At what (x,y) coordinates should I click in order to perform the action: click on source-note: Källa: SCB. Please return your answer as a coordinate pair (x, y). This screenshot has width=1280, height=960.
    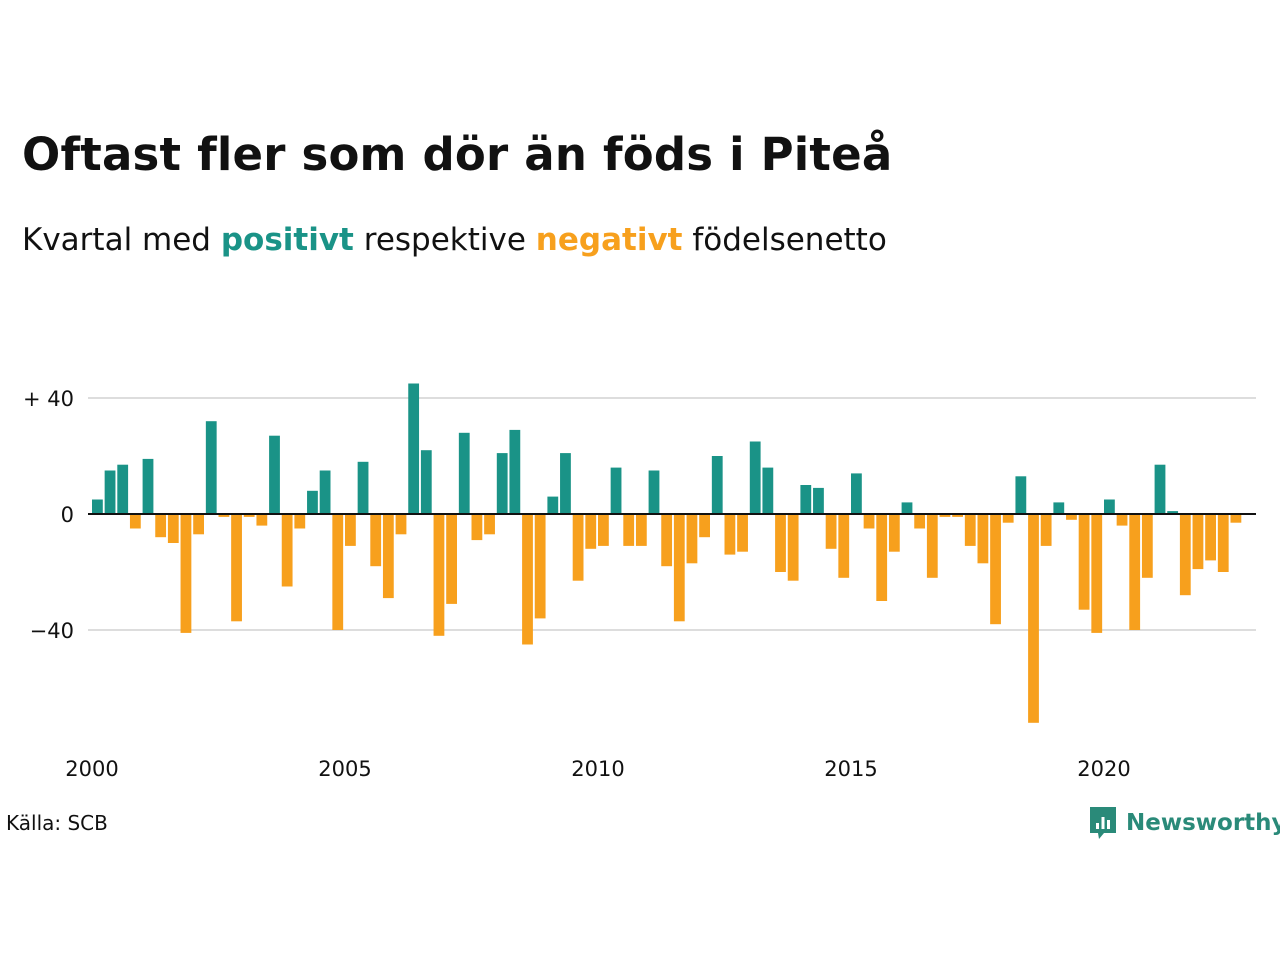
    Looking at the image, I should click on (57, 823).